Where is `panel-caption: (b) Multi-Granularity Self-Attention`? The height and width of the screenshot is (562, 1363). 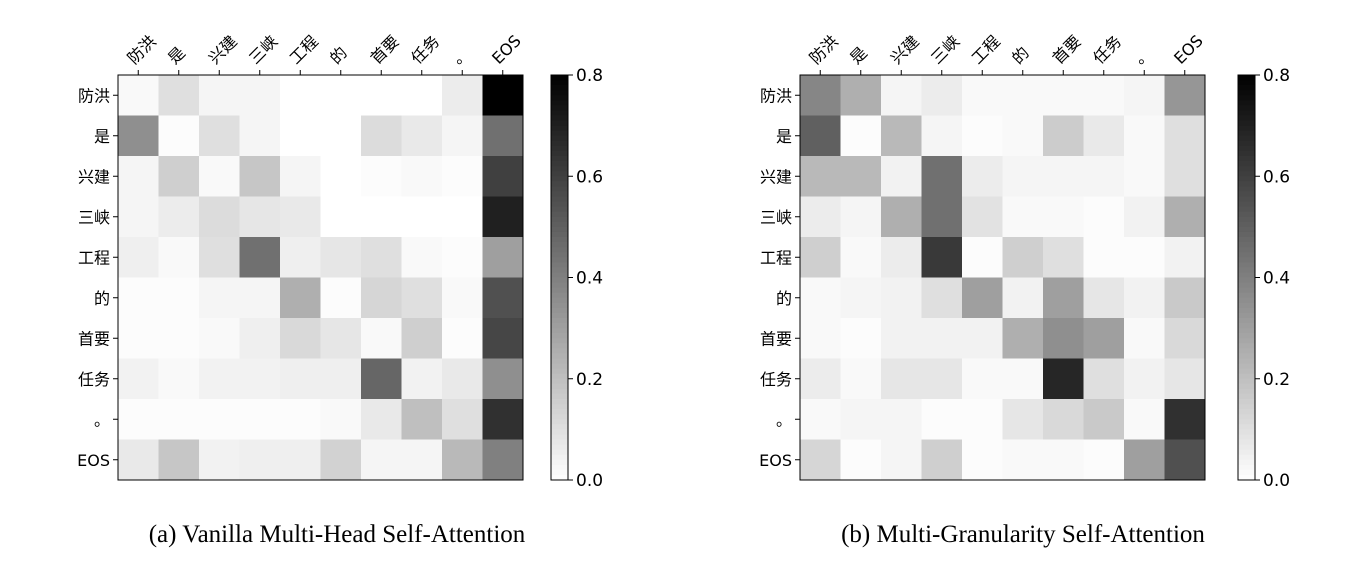 panel-caption: (b) Multi-Granularity Self-Attention is located at coordinates (1023, 534).